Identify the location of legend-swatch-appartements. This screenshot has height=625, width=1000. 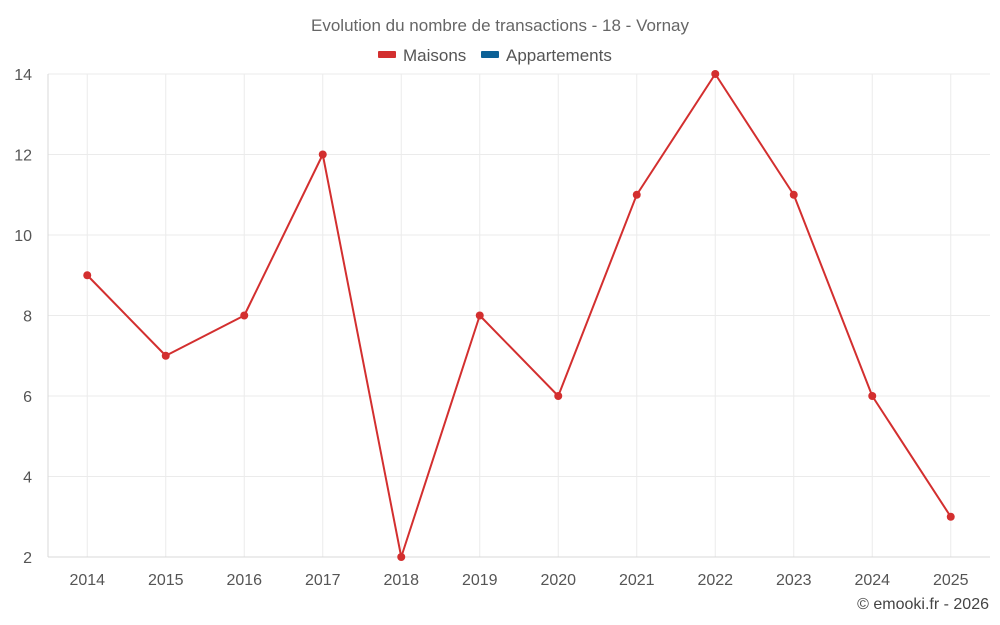
(490, 54).